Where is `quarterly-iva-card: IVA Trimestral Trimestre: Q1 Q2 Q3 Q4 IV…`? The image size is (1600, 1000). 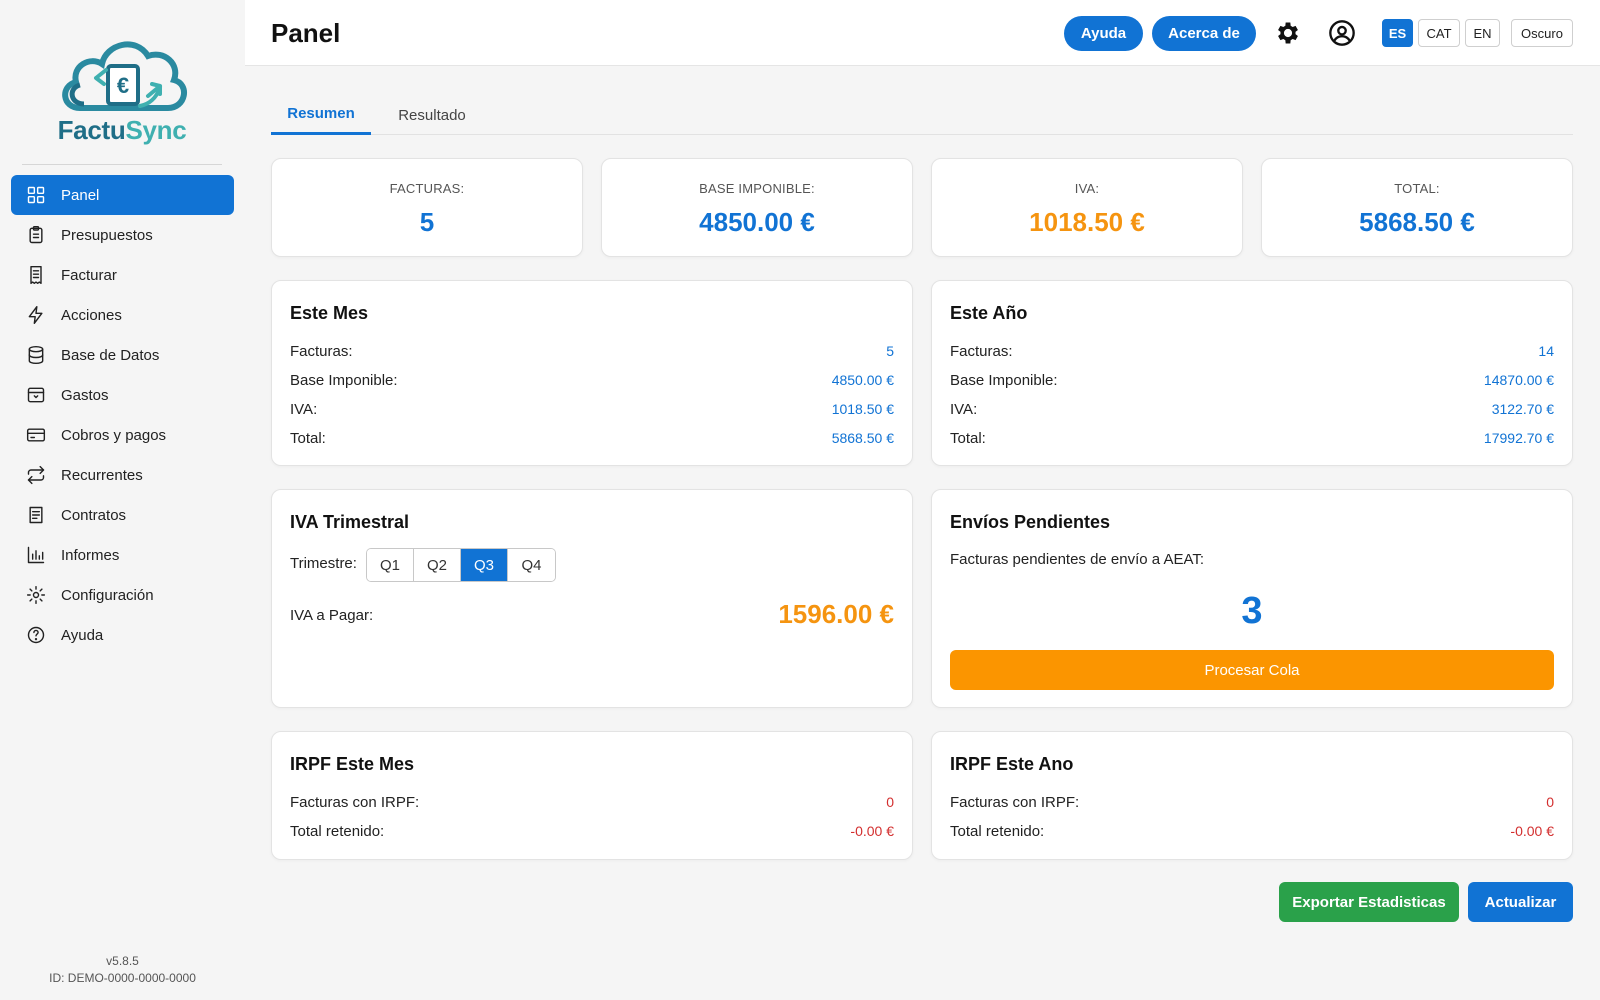 quarterly-iva-card: IVA Trimestral Trimestre: Q1 Q2 Q3 Q4 IV… is located at coordinates (592, 598).